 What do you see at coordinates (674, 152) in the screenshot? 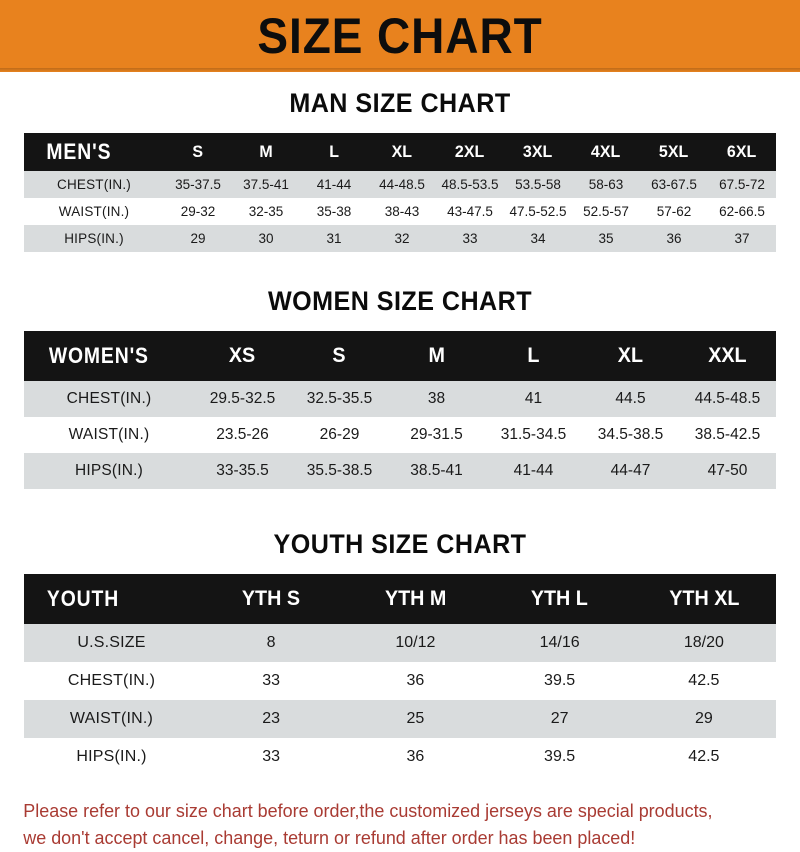
I see `men-col-5xl: 5XL` at bounding box center [674, 152].